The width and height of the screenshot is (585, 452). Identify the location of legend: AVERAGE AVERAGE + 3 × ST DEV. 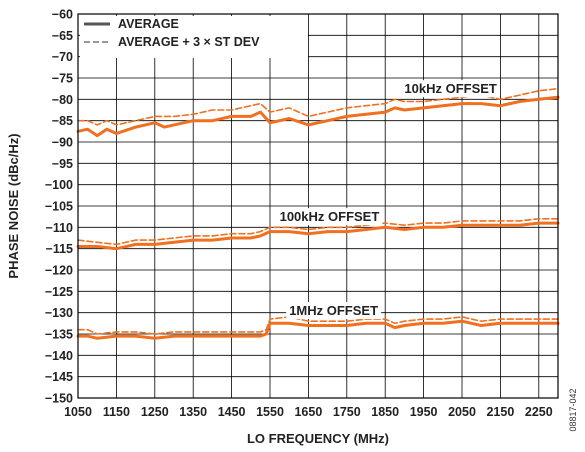
(194, 37).